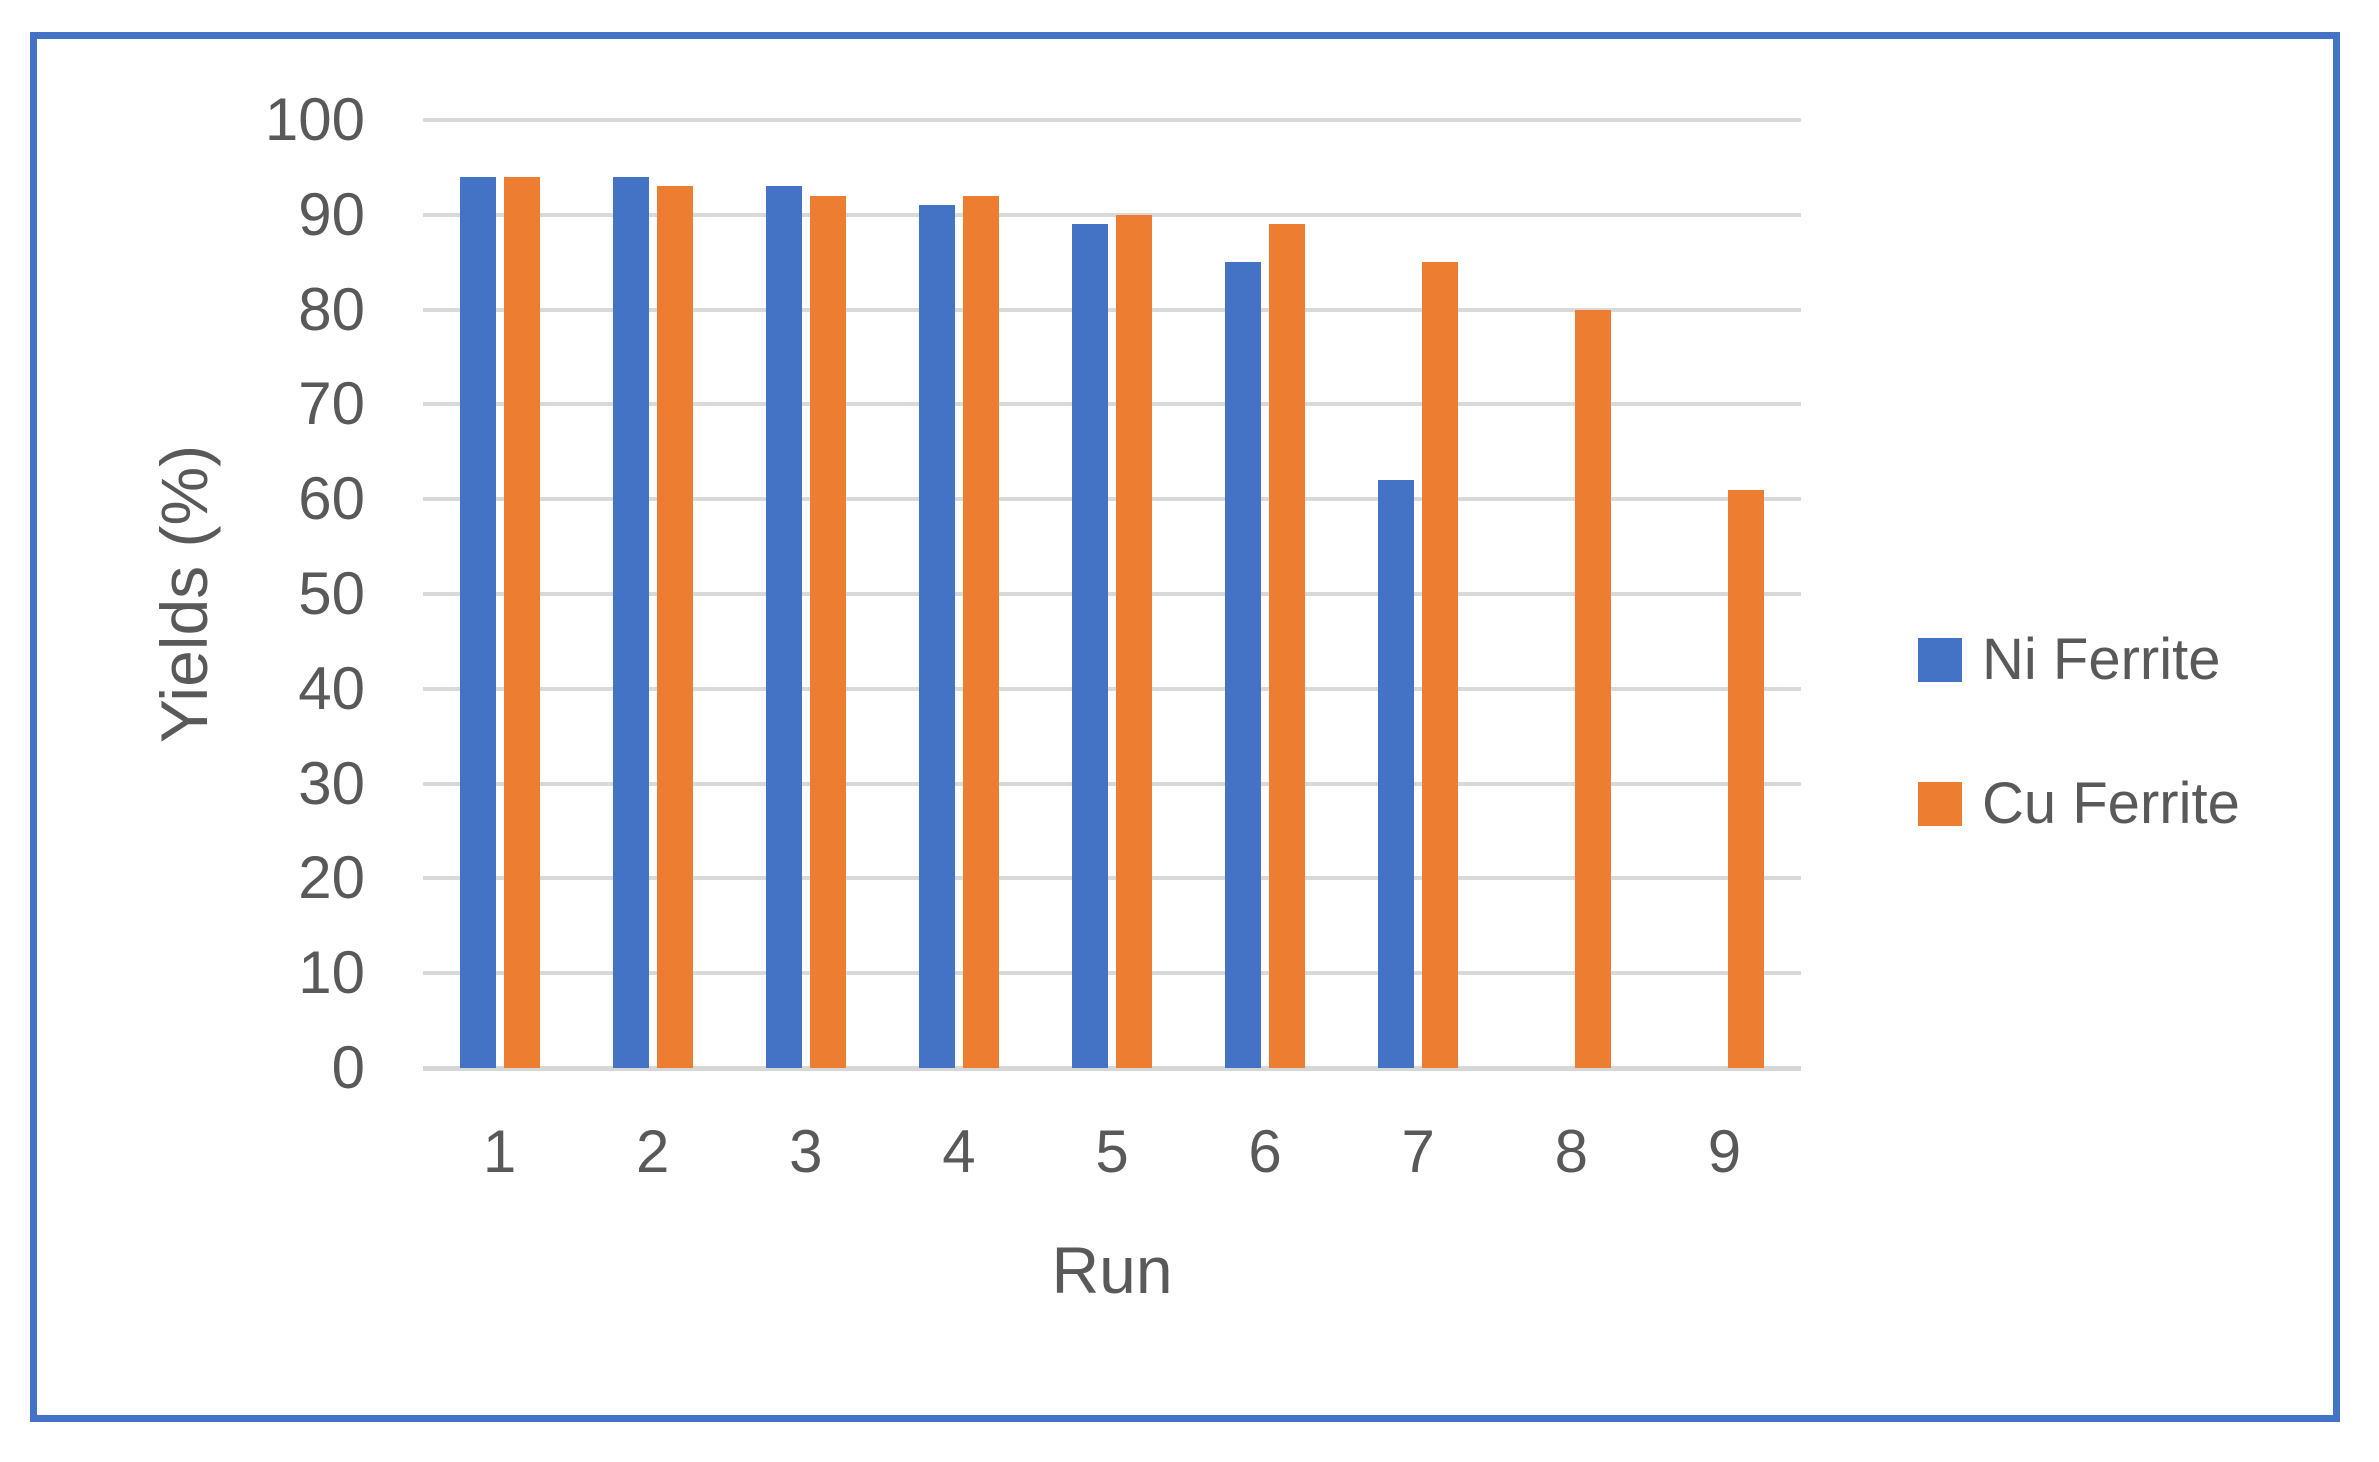  Describe the element at coordinates (331, 309) in the screenshot. I see `y-tick-80: 80` at that location.